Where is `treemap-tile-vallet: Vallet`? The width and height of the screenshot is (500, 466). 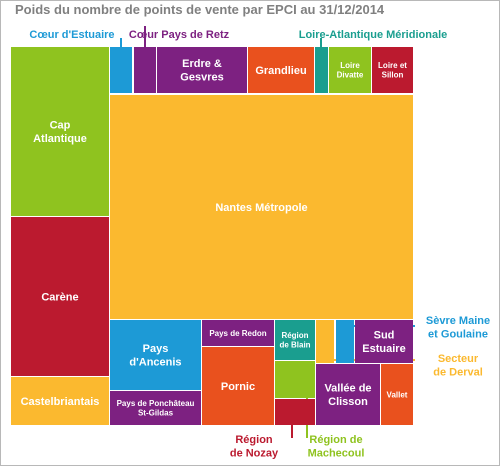 treemap-tile-vallet: Vallet is located at coordinates (397, 394).